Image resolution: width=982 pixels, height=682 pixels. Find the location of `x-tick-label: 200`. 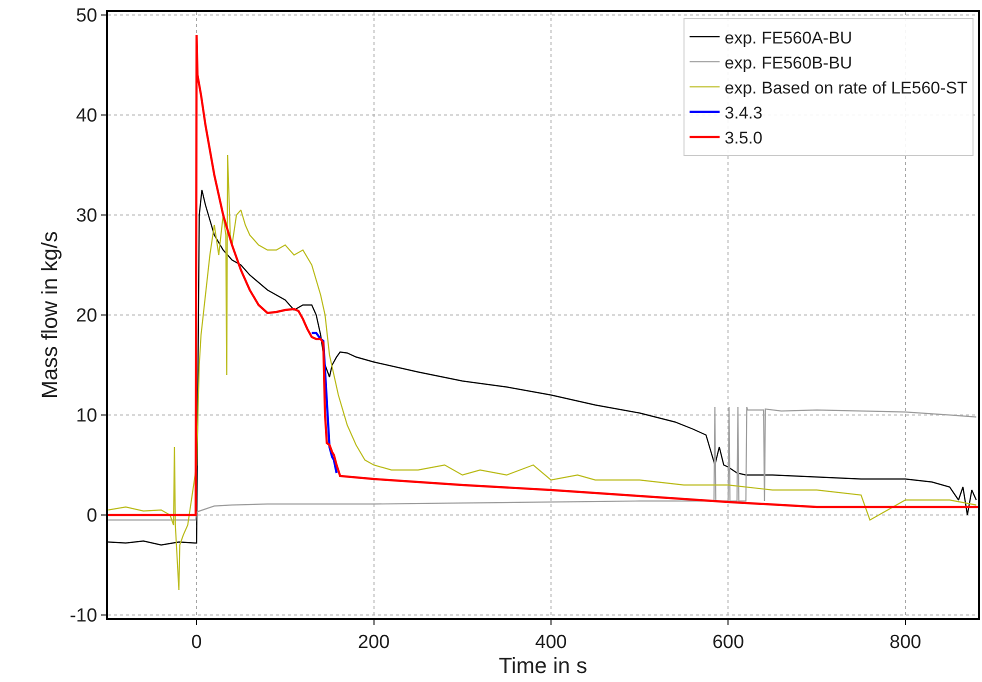

x-tick-label: 200 is located at coordinates (374, 642).